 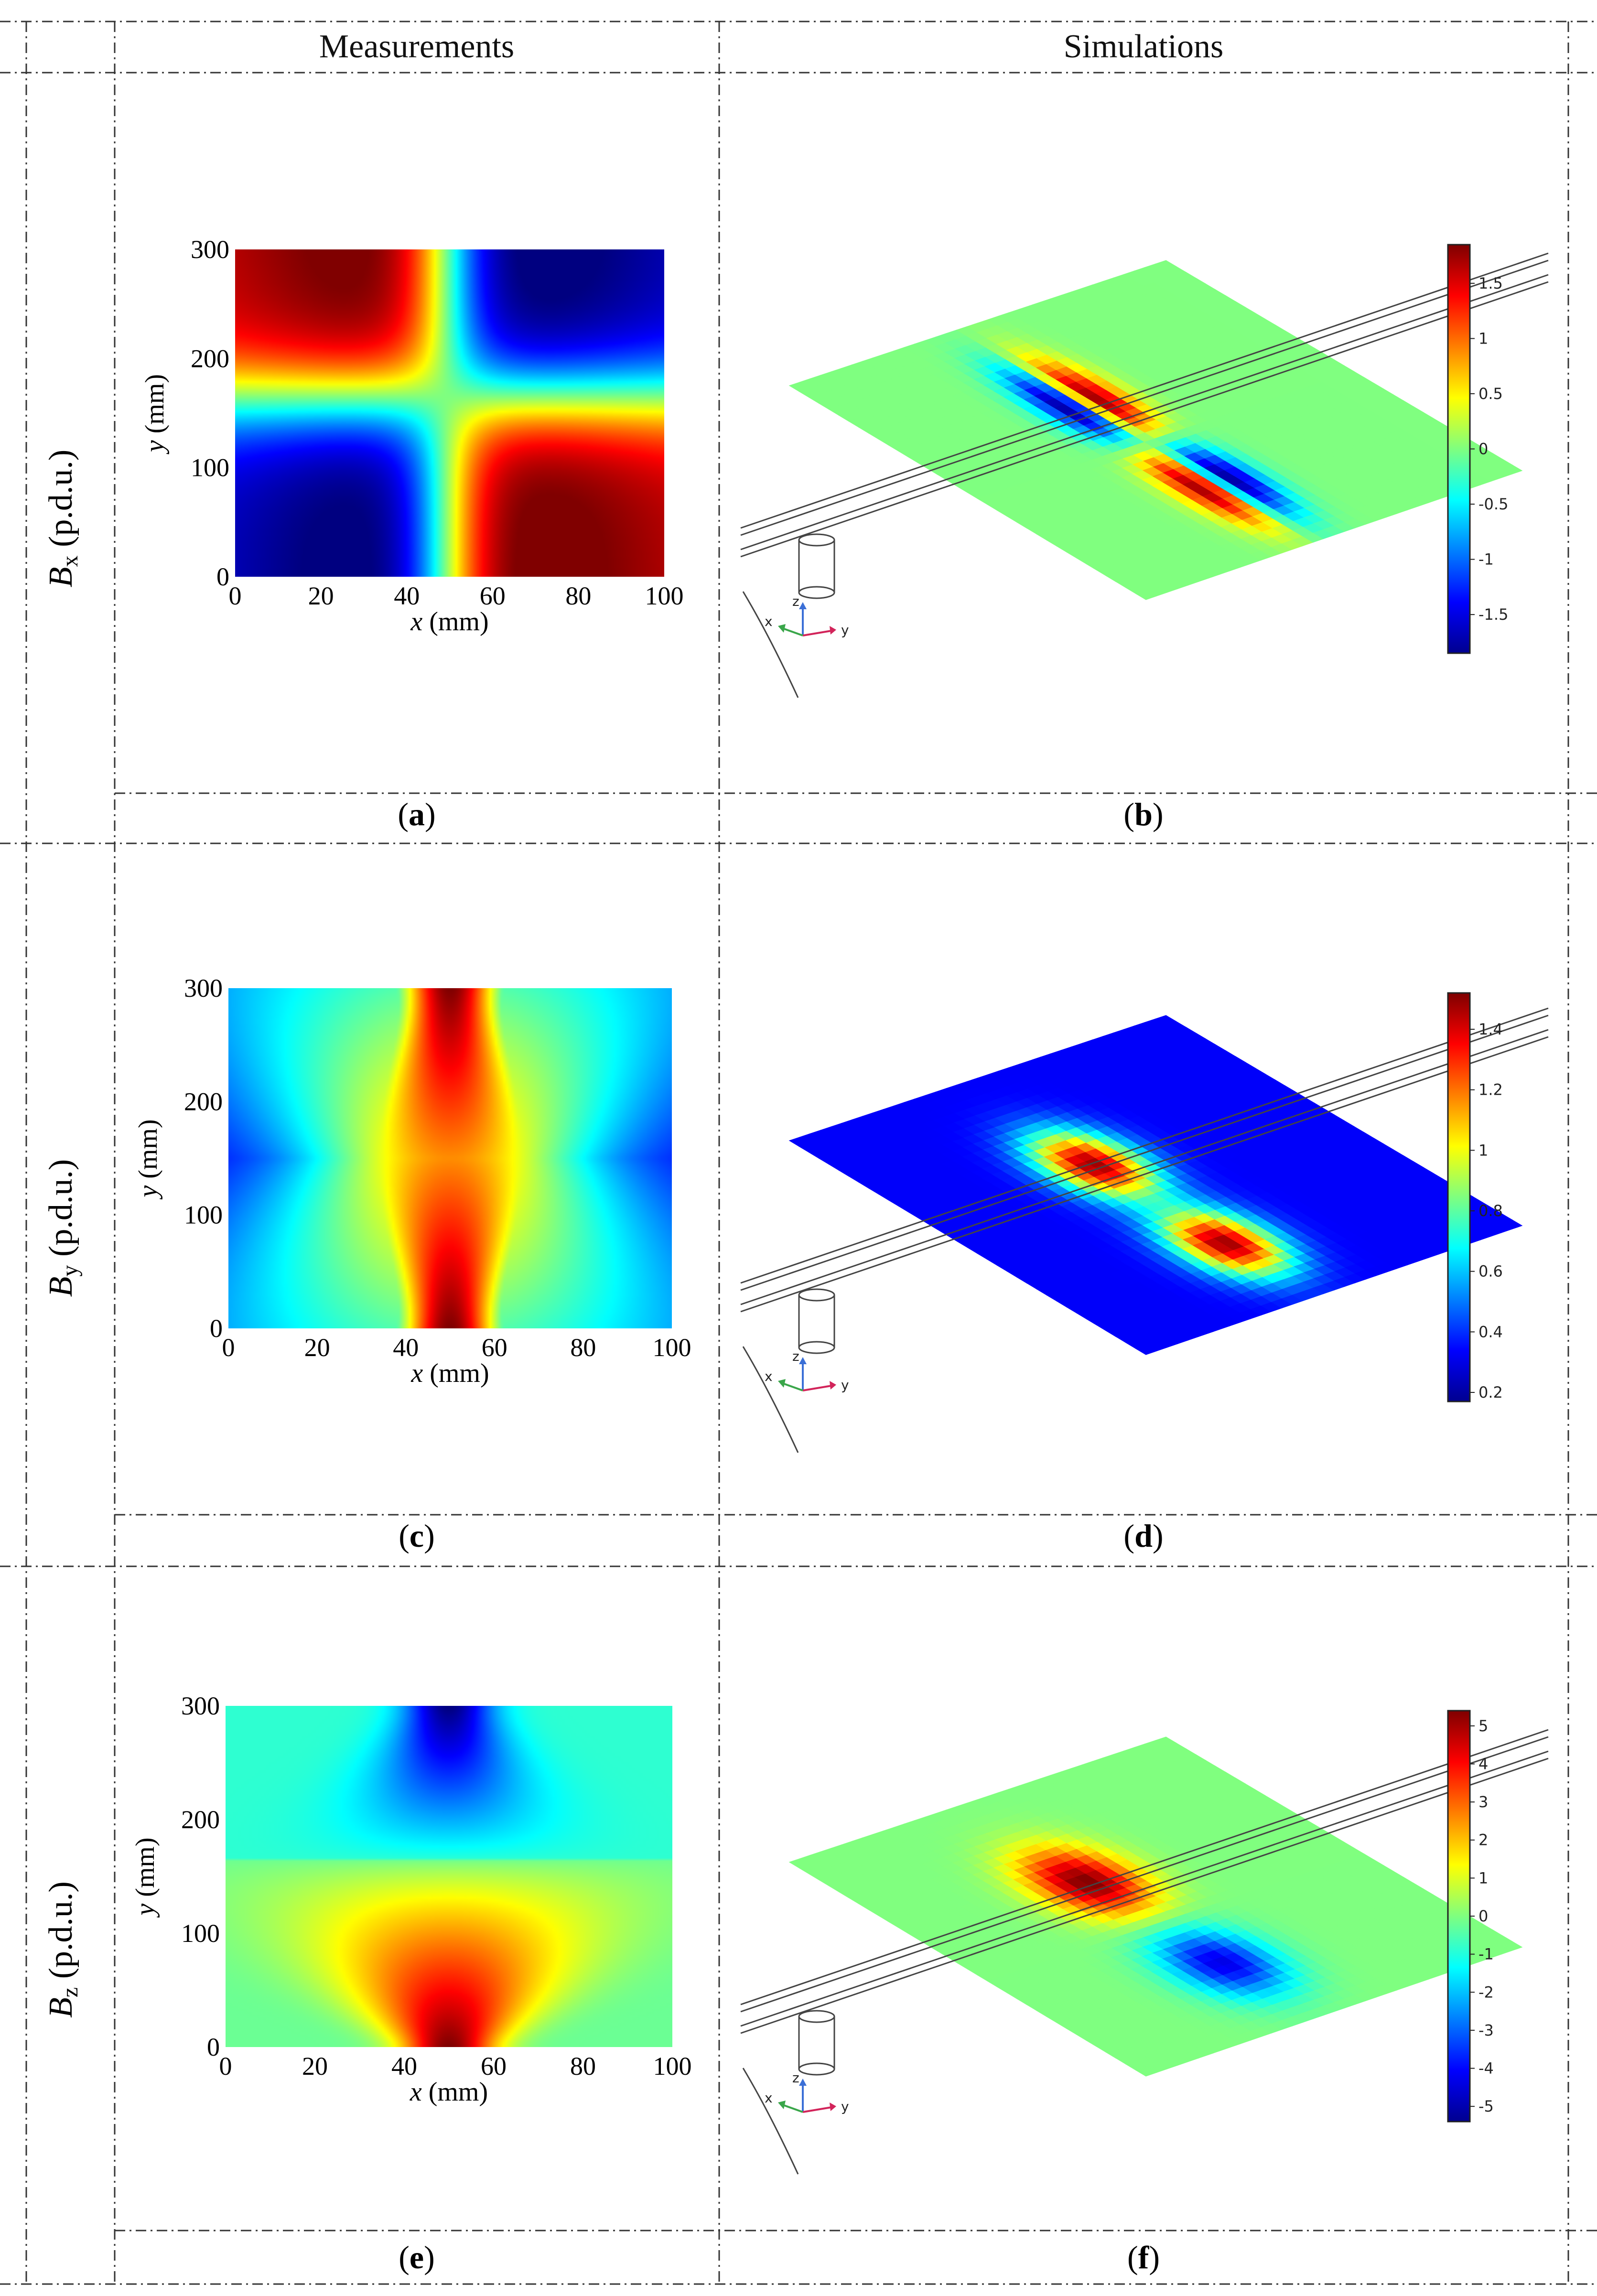 What do you see at coordinates (1490, 1029) in the screenshot?
I see `colorbar-tick-label: 1.4` at bounding box center [1490, 1029].